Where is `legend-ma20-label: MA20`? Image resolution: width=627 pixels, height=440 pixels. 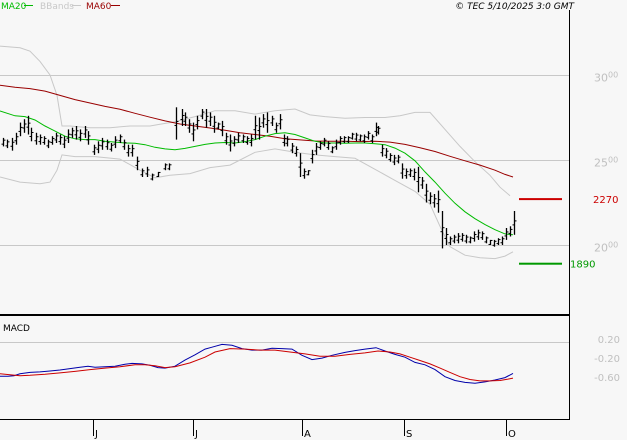
legend-ma20-label: MA20 is located at coordinates (14, 7).